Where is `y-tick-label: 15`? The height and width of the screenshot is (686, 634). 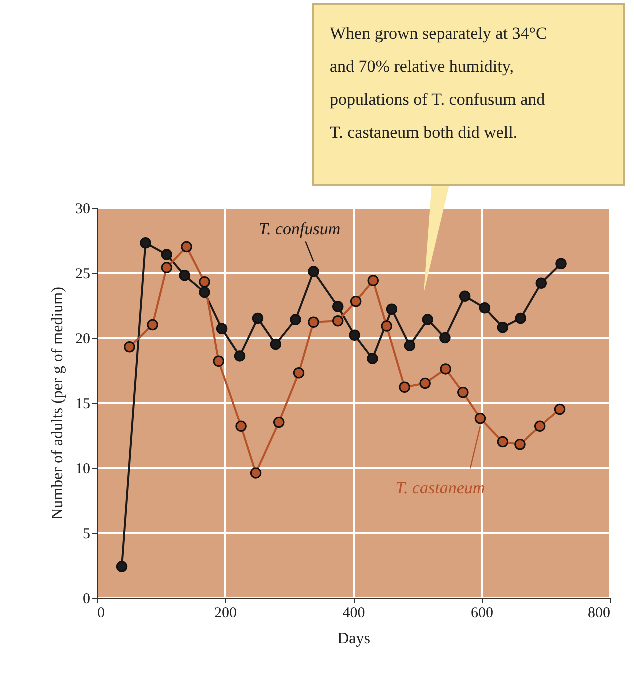 y-tick-label: 15 is located at coordinates (83, 404).